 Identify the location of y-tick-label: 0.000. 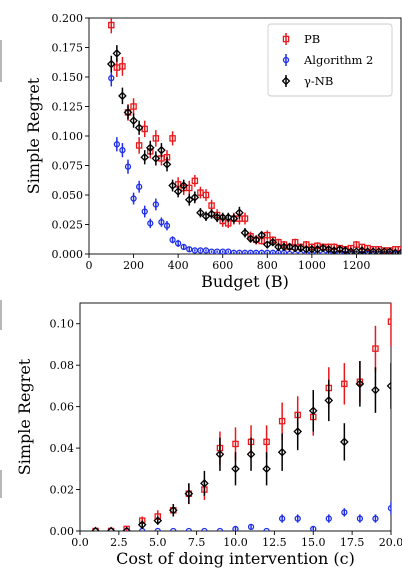
(68, 254).